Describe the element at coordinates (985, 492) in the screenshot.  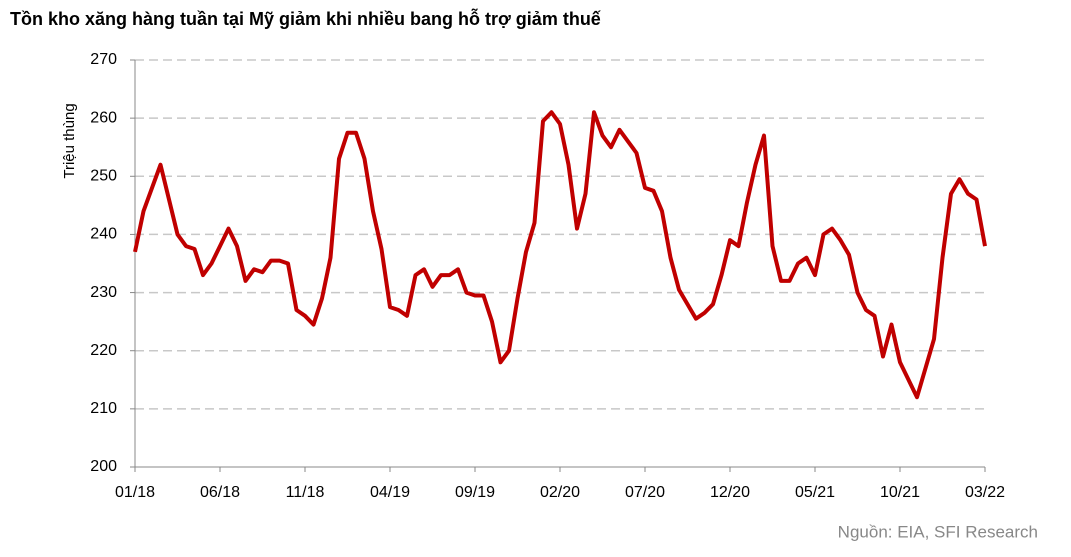
I see `x-tick-label: 03/22` at that location.